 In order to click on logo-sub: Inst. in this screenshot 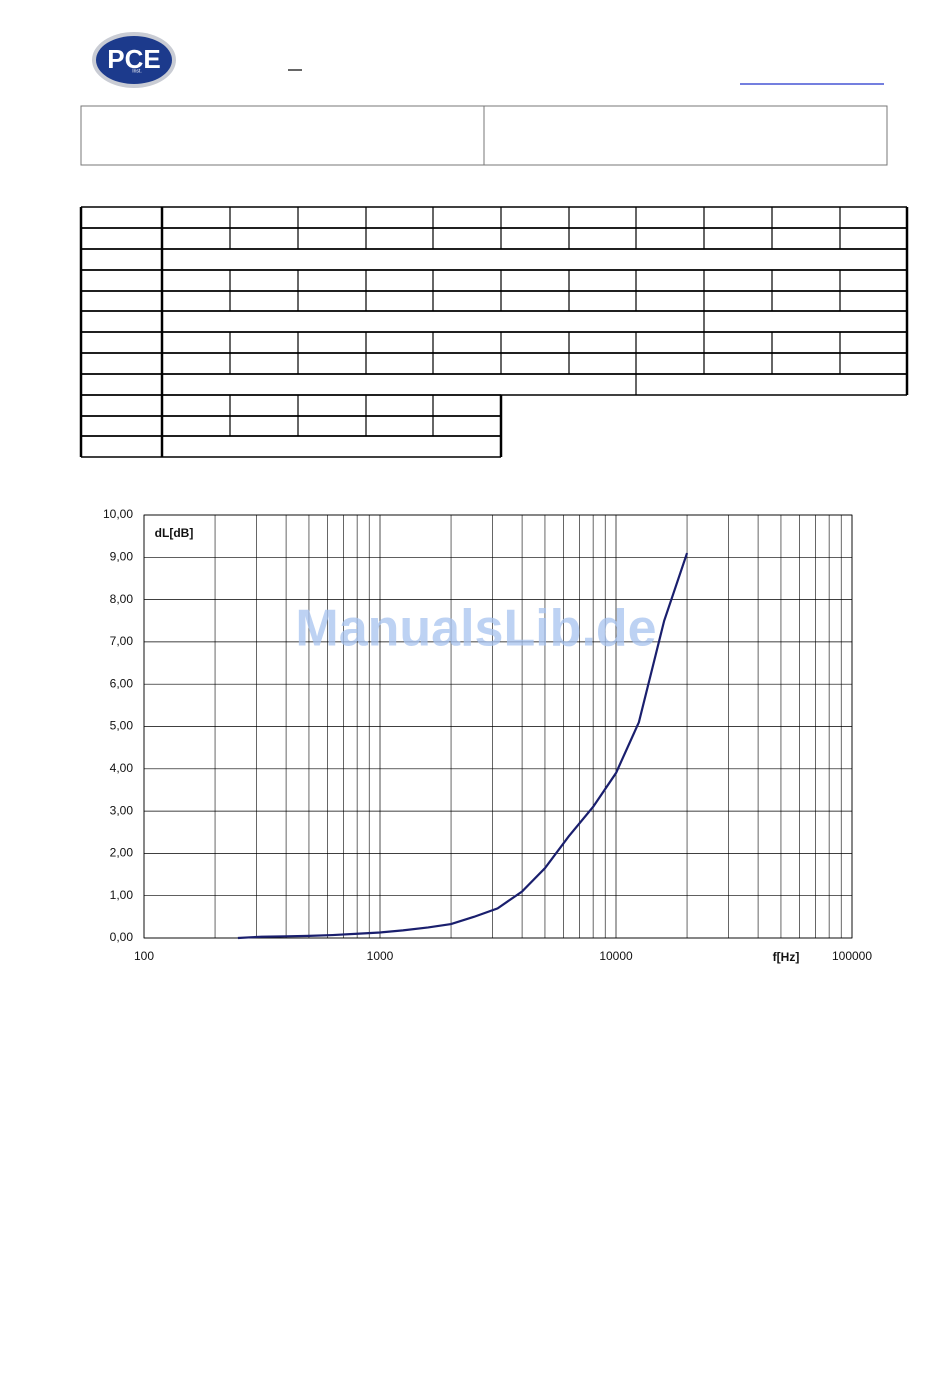, I will do `click(136, 71)`.